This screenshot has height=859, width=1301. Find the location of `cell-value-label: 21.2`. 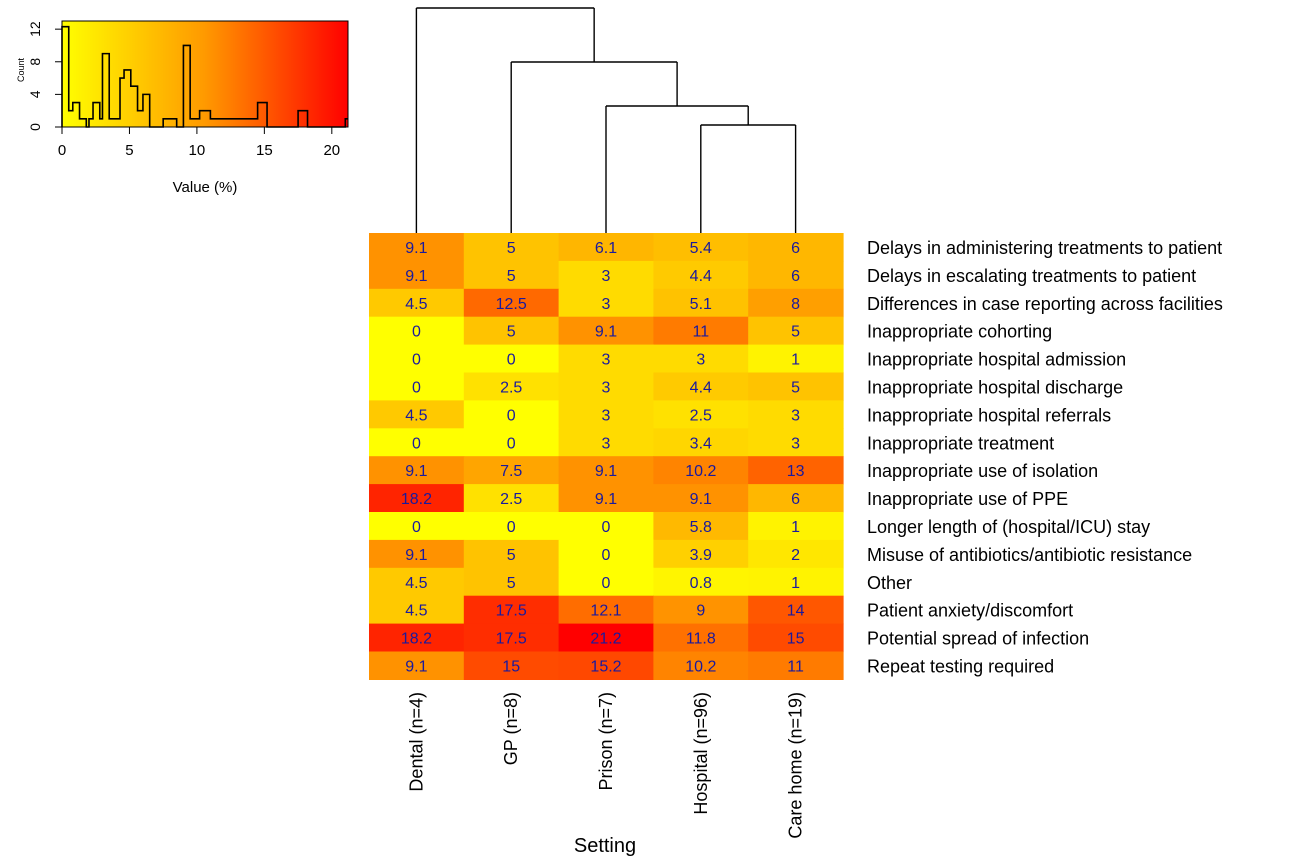

cell-value-label: 21.2 is located at coordinates (605, 639).